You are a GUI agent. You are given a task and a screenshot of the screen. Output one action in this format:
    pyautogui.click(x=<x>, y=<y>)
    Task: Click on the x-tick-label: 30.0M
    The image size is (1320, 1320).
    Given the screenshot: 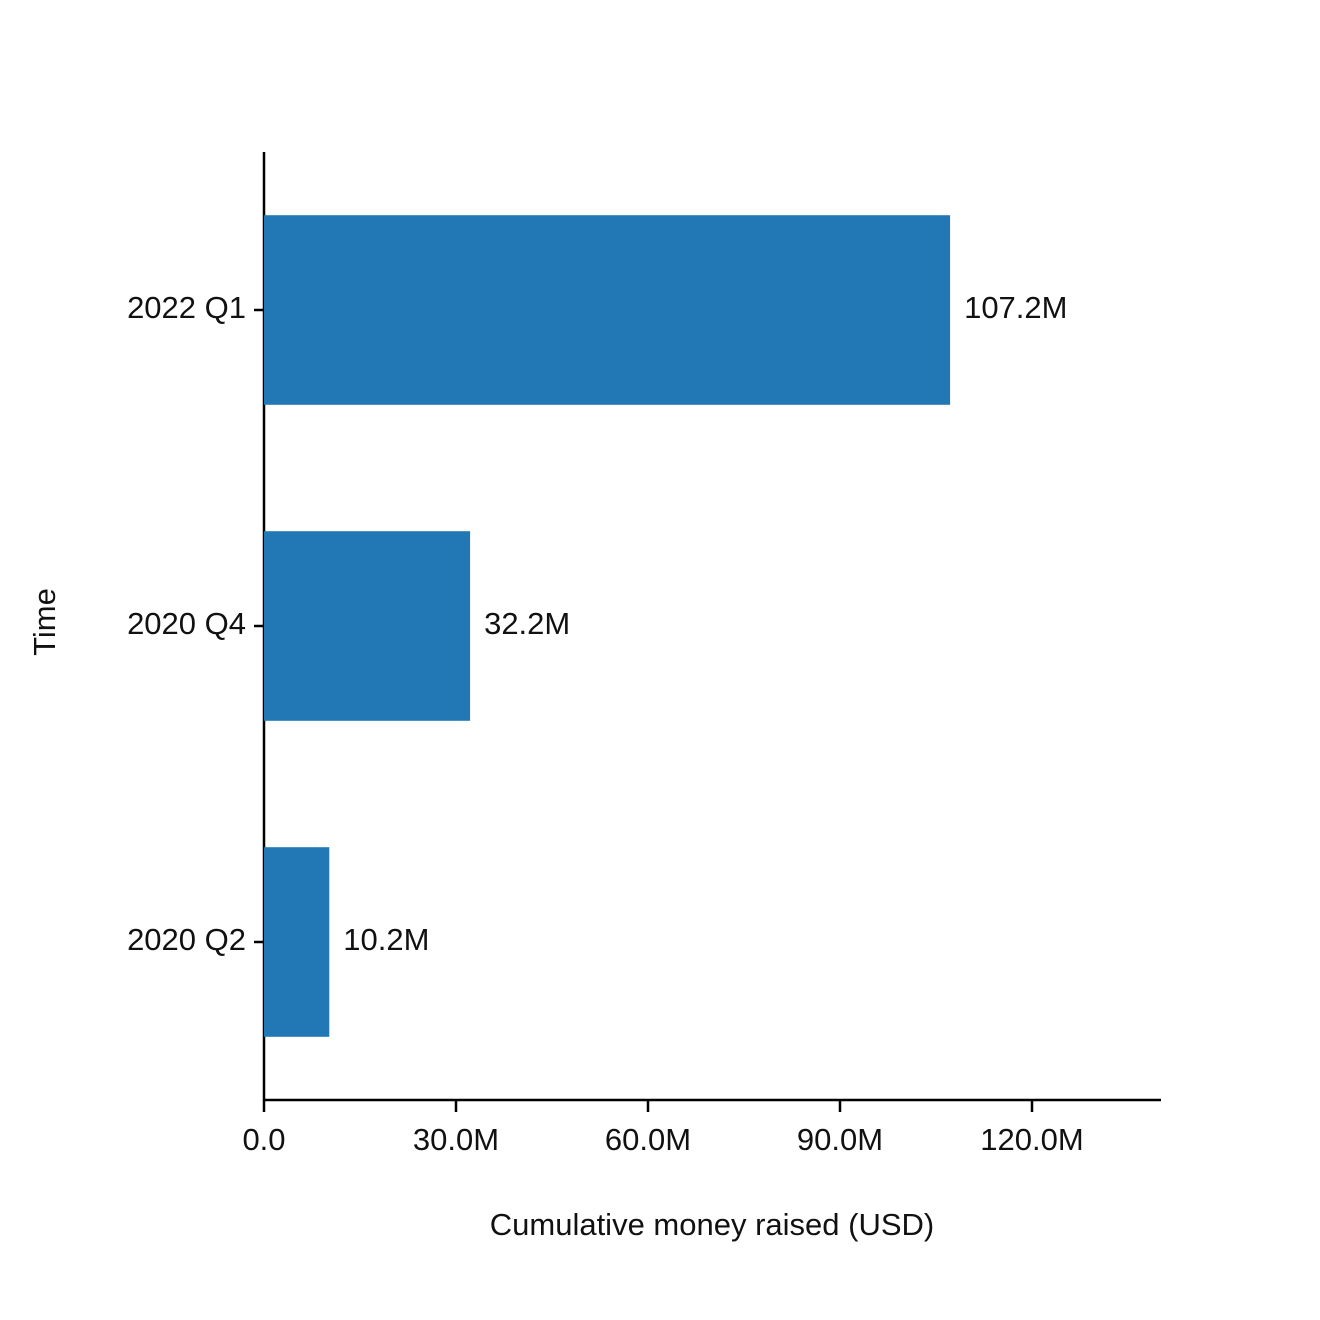 What is the action you would take?
    pyautogui.click(x=456, y=1139)
    